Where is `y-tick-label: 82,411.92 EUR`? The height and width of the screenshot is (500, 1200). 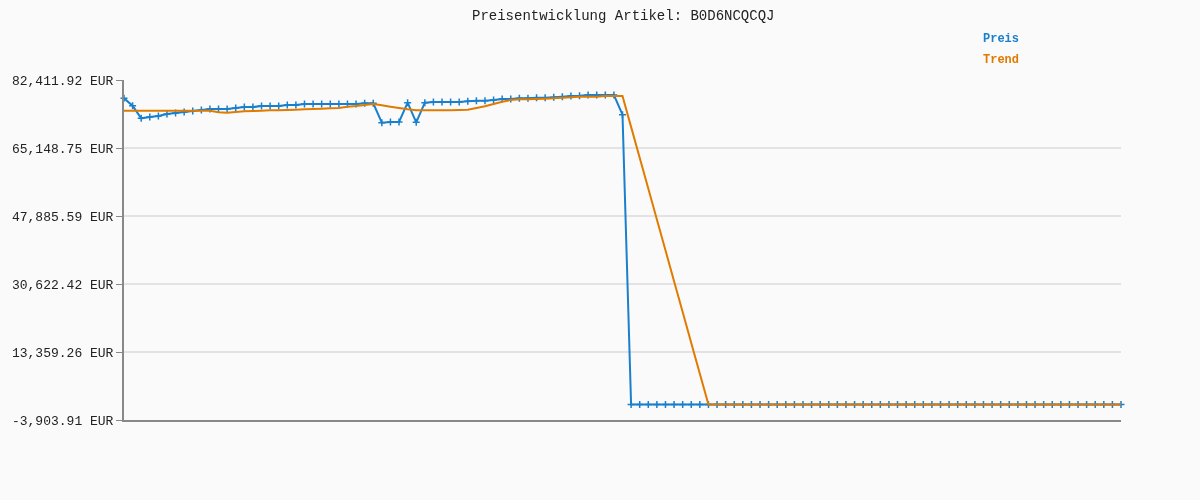 y-tick-label: 82,411.92 EUR is located at coordinates (62, 81).